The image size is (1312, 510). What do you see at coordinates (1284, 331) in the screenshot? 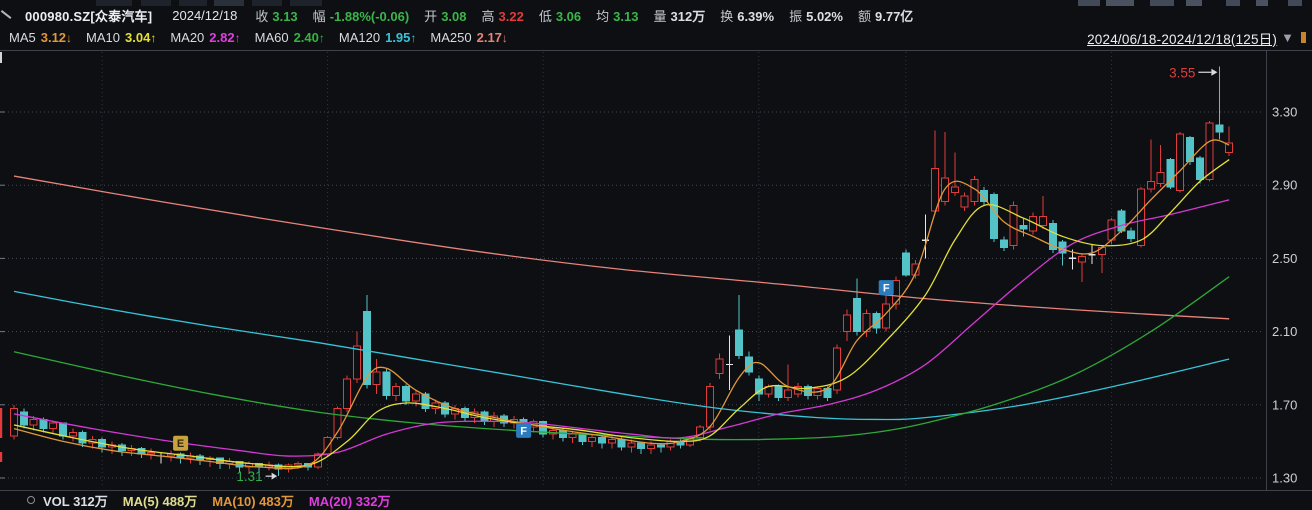
I see `y-axis-label: 2.10` at bounding box center [1284, 331].